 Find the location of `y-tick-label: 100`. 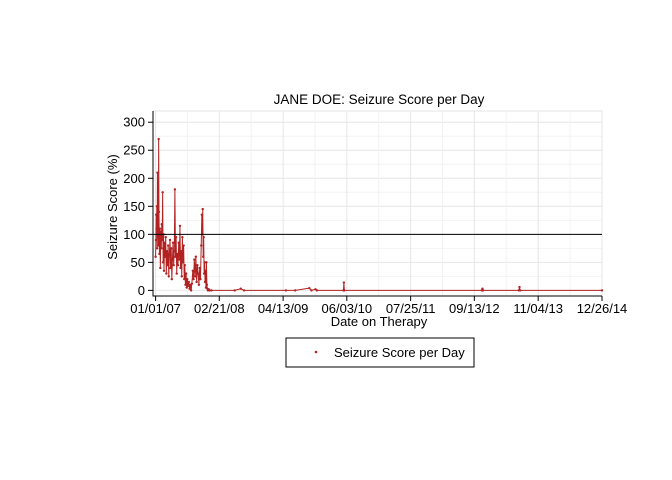

y-tick-label: 100 is located at coordinates (134, 234).